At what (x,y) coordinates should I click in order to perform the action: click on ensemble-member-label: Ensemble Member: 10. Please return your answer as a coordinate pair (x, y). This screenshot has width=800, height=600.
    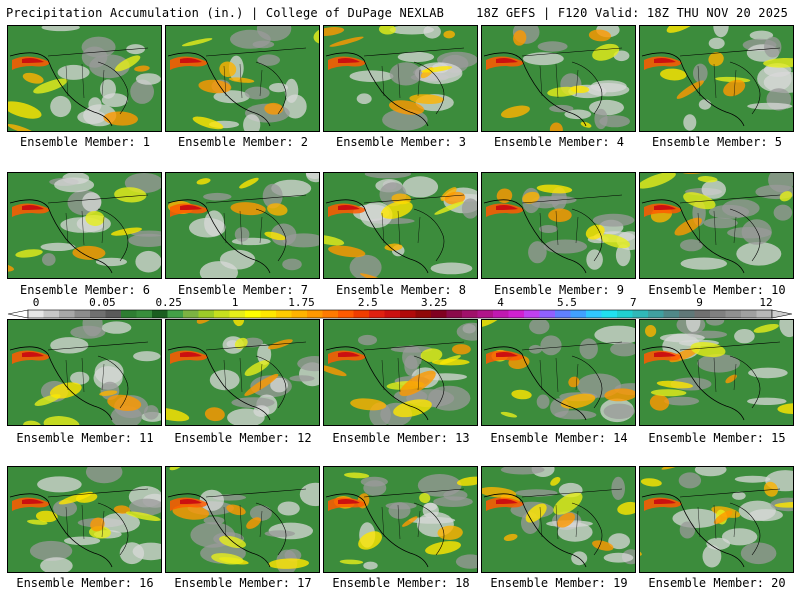
    Looking at the image, I should click on (717, 290).